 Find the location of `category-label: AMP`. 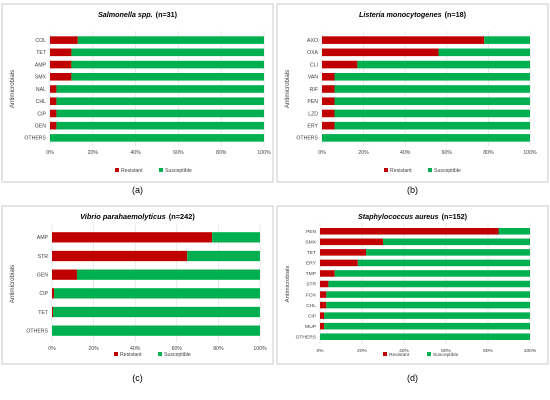

category-label: AMP is located at coordinates (41, 65).